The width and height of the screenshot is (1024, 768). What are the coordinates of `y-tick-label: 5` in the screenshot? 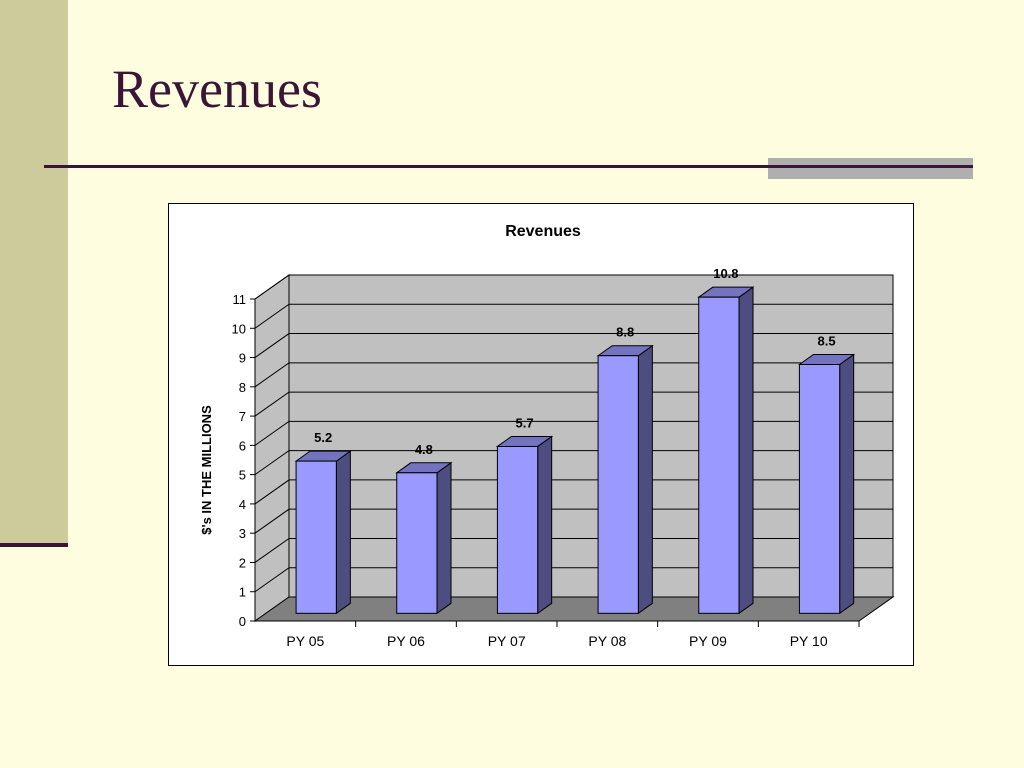 It's located at (242, 475).